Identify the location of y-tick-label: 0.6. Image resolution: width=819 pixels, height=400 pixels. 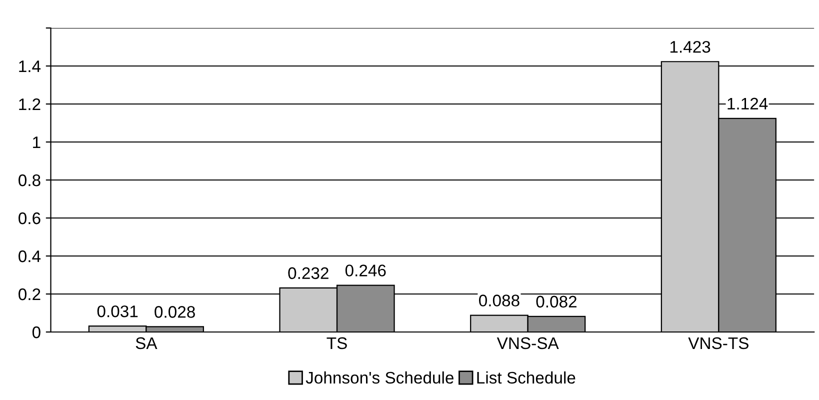
(29, 218).